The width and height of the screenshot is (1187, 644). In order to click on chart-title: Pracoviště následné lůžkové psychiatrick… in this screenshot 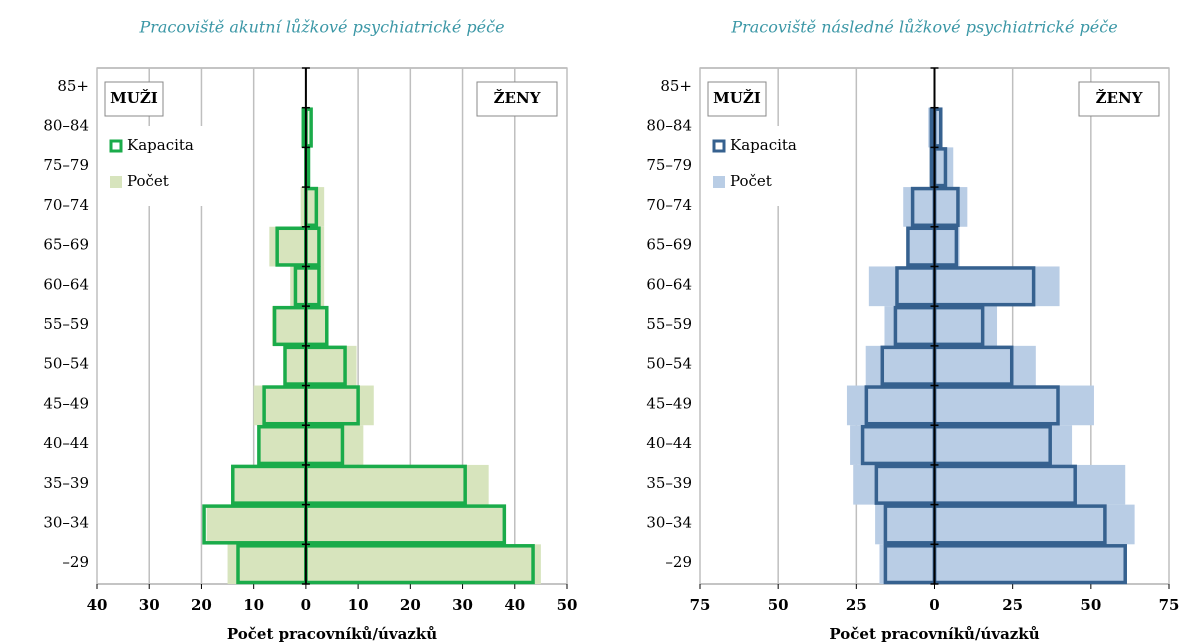, I will do `click(923, 27)`.